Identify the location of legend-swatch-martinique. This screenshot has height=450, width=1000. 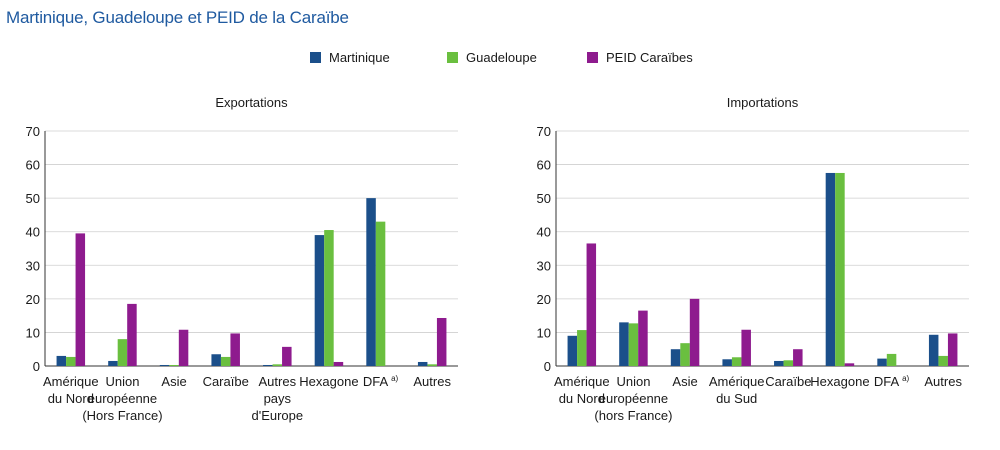
(315, 57).